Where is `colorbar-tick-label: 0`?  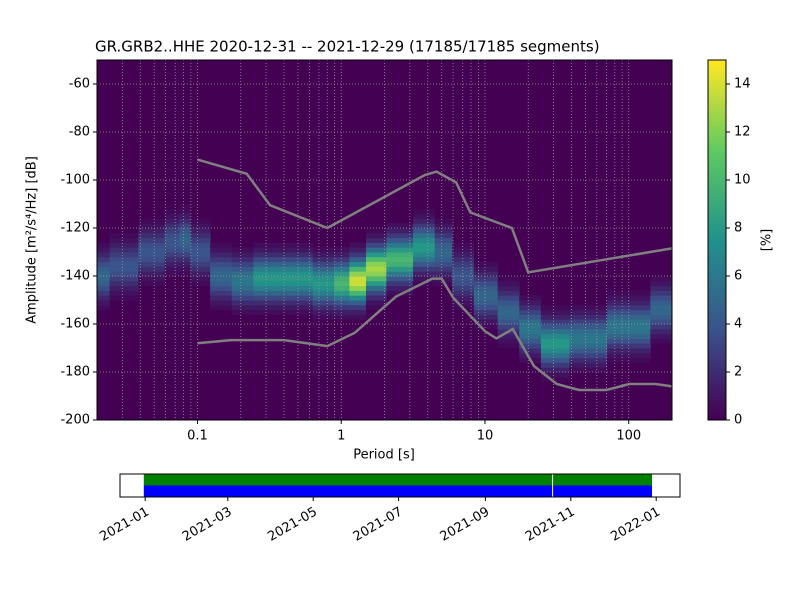
colorbar-tick-label: 0 is located at coordinates (738, 420).